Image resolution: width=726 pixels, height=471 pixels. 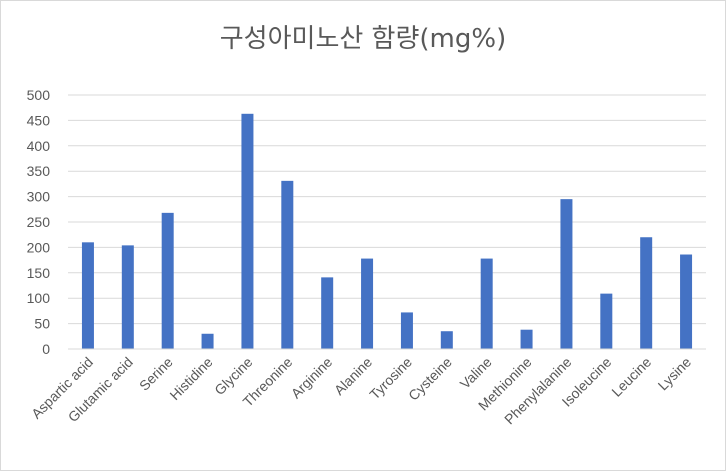 I want to click on y-axis-tick-labels: 0 50 100 150 200 250 300 350 400 450 500, so click(x=39, y=222).